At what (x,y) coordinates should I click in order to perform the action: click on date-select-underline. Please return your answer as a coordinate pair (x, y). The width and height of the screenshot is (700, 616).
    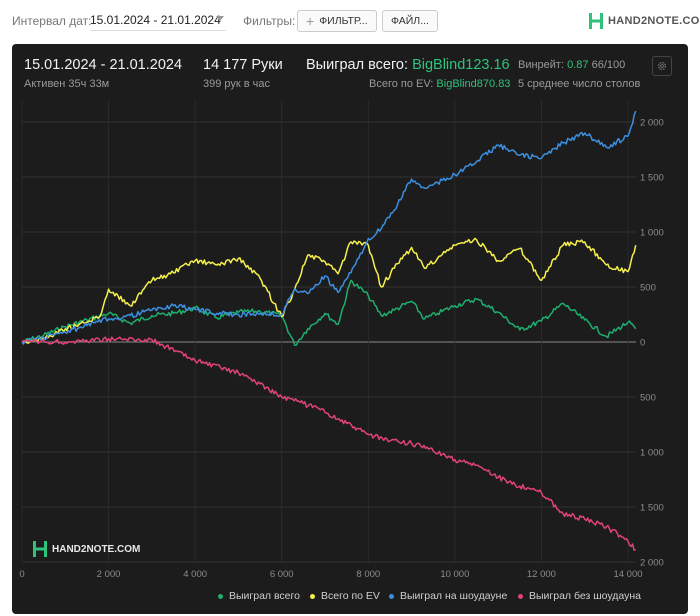
    Looking at the image, I should click on (158, 30).